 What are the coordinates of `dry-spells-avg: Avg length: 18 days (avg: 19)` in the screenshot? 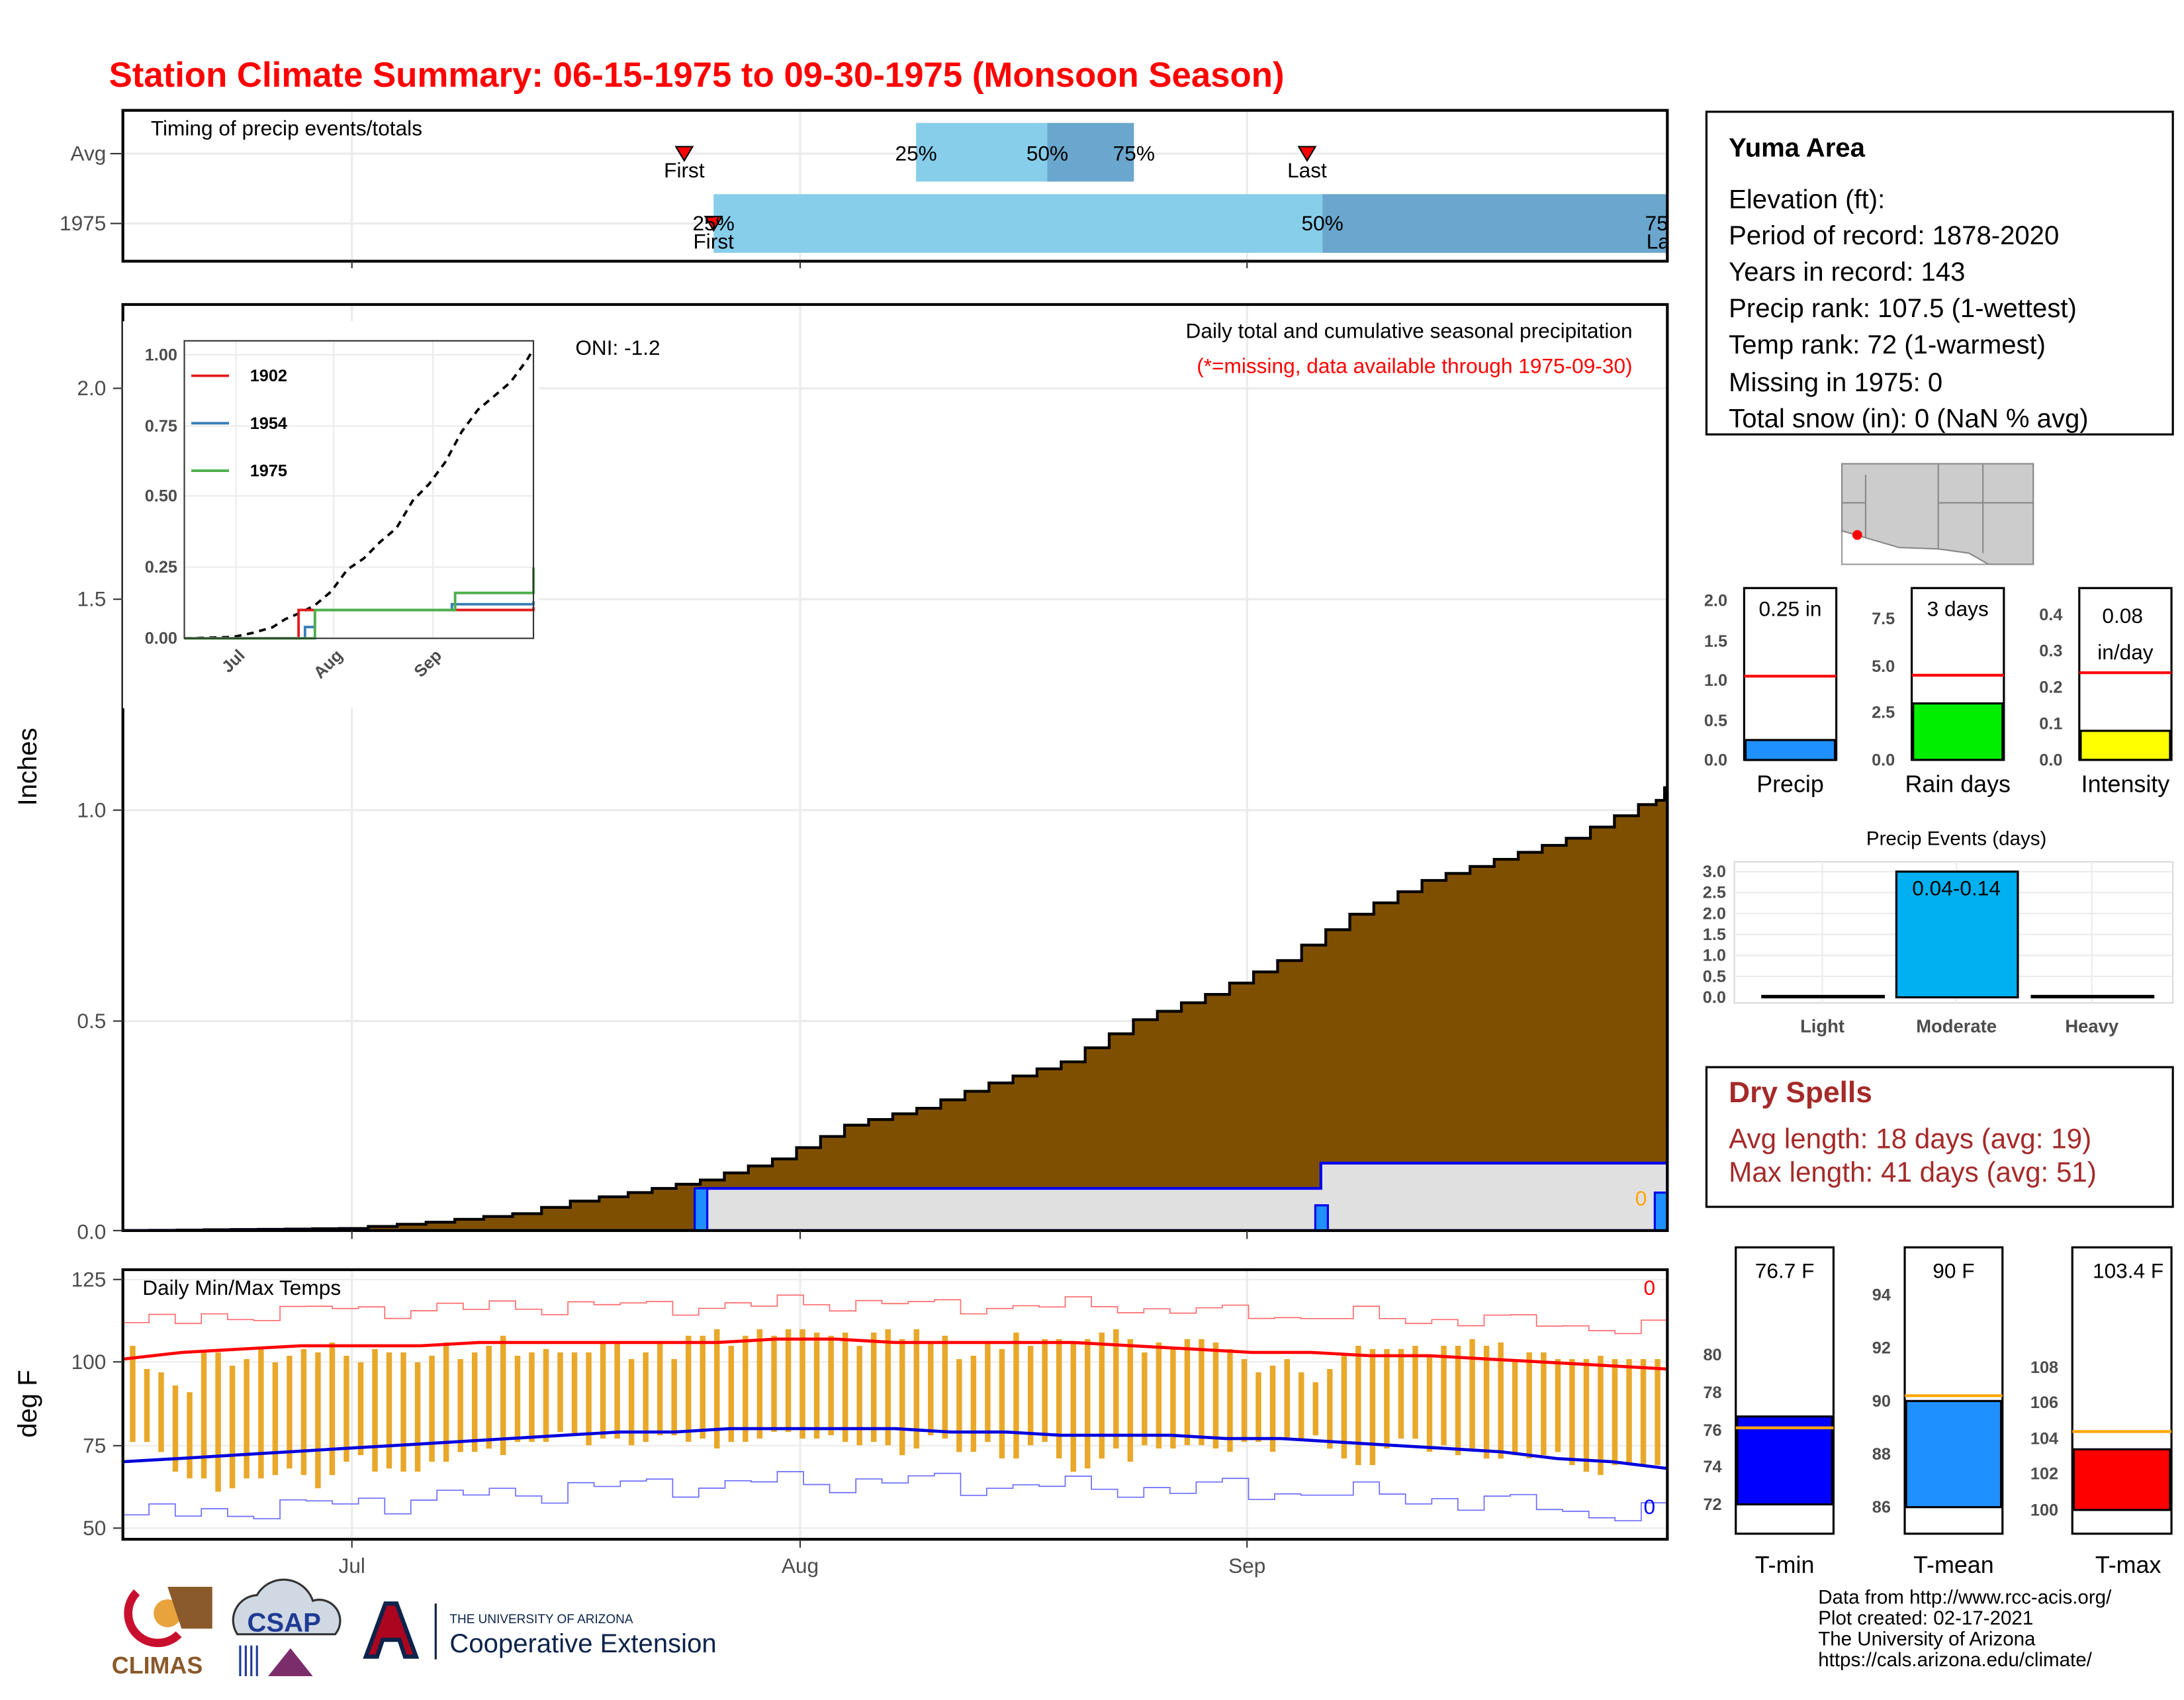 It's located at (1910, 1138).